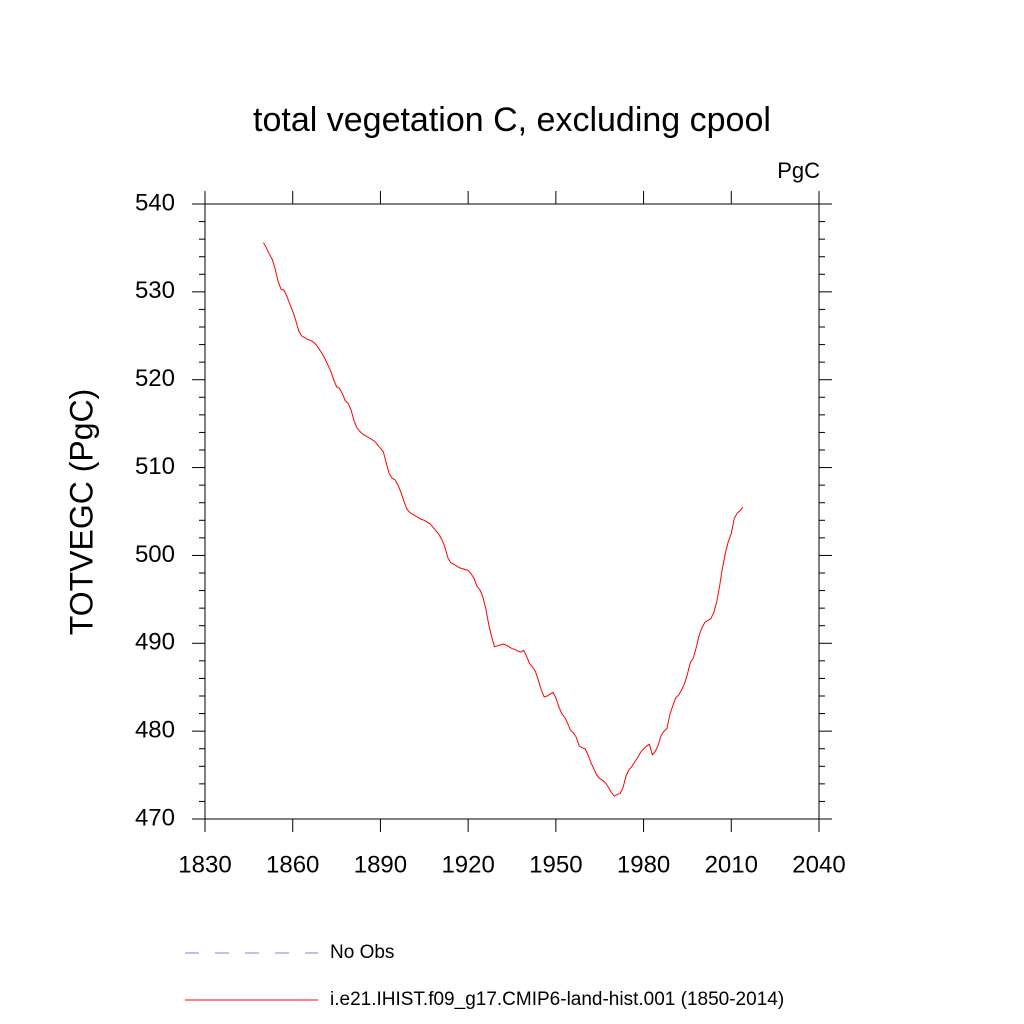  What do you see at coordinates (155, 378) in the screenshot?
I see `y-tick-label: 520` at bounding box center [155, 378].